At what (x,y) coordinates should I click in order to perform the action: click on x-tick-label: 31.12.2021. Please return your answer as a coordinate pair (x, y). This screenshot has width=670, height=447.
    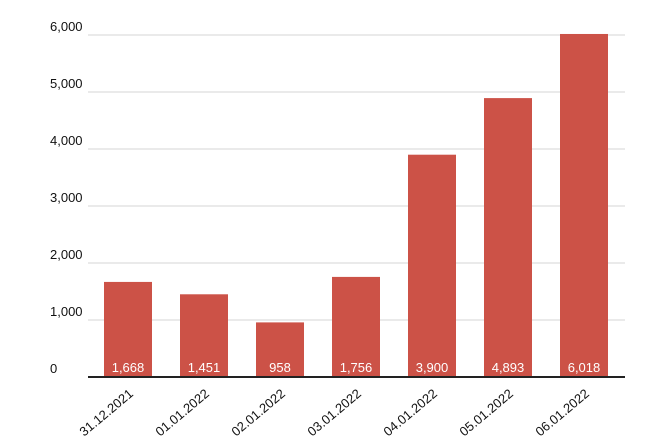
    Looking at the image, I should click on (105, 412).